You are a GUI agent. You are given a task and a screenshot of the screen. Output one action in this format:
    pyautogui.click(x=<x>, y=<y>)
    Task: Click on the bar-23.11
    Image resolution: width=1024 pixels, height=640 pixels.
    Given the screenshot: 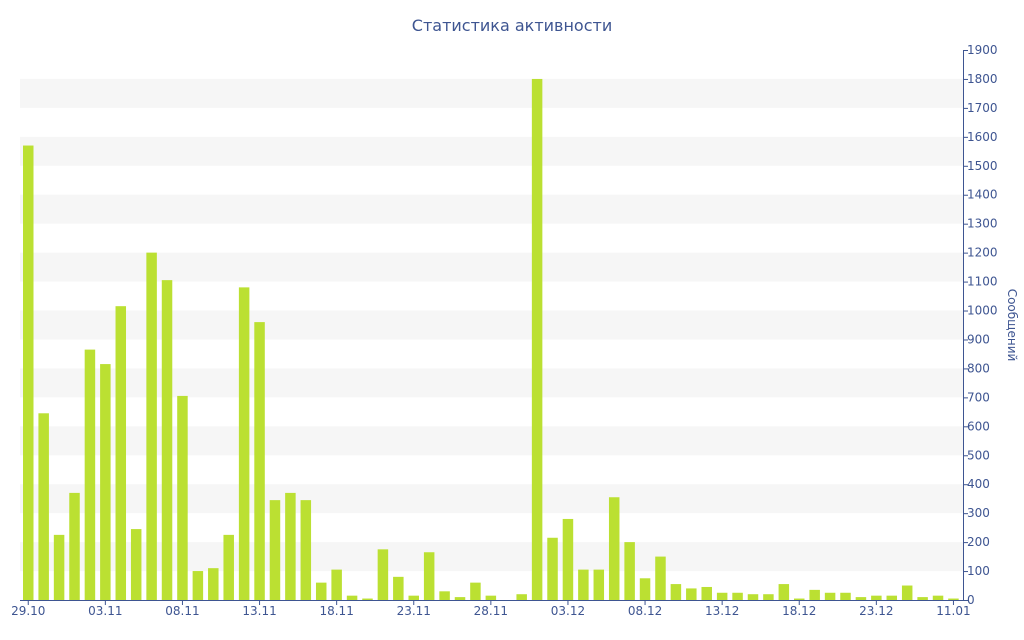 What is the action you would take?
    pyautogui.click(x=413, y=597)
    